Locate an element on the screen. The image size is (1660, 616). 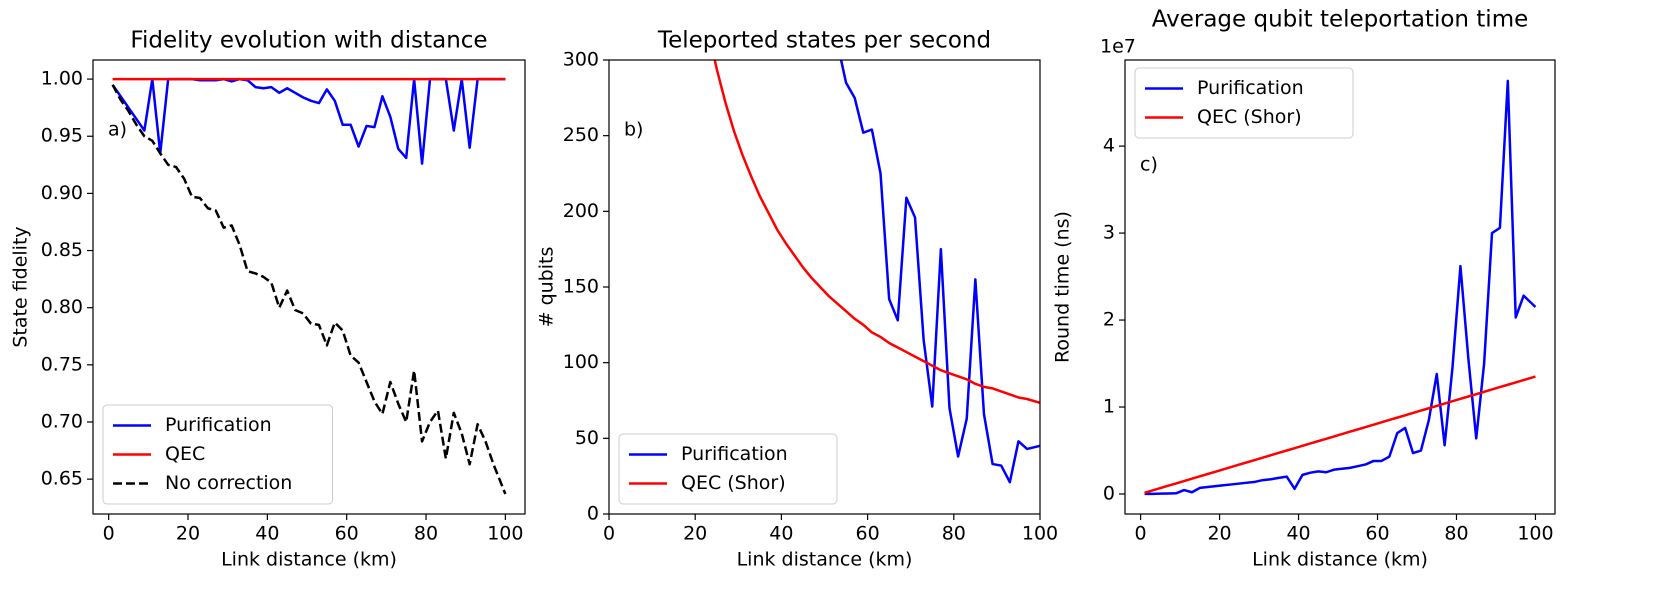
y-tick-label: 1.00 is located at coordinates (62, 79).